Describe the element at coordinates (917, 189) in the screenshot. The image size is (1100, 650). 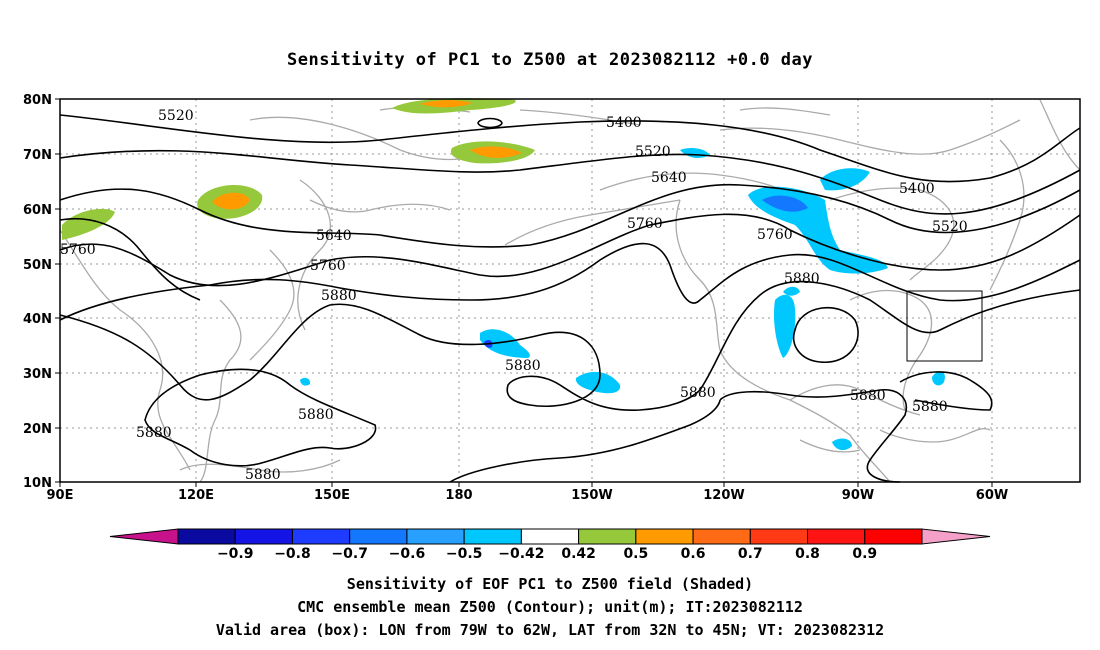
I see `contour-label: 5400` at that location.